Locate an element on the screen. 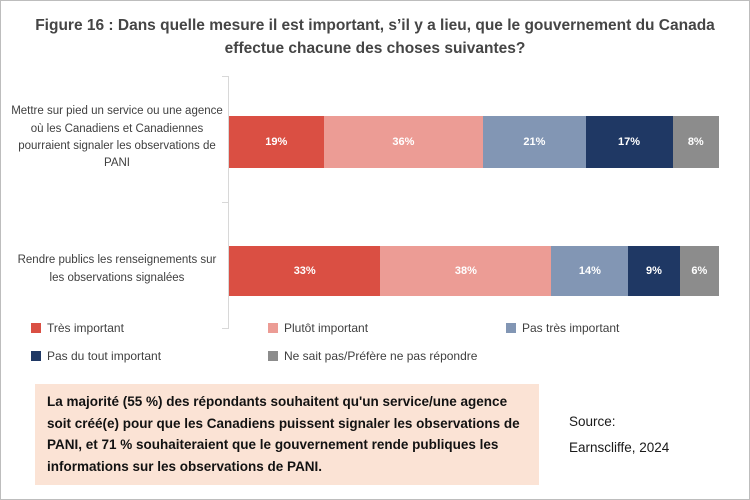 The image size is (750, 500). legend-item: Pas très important is located at coordinates (618, 328).